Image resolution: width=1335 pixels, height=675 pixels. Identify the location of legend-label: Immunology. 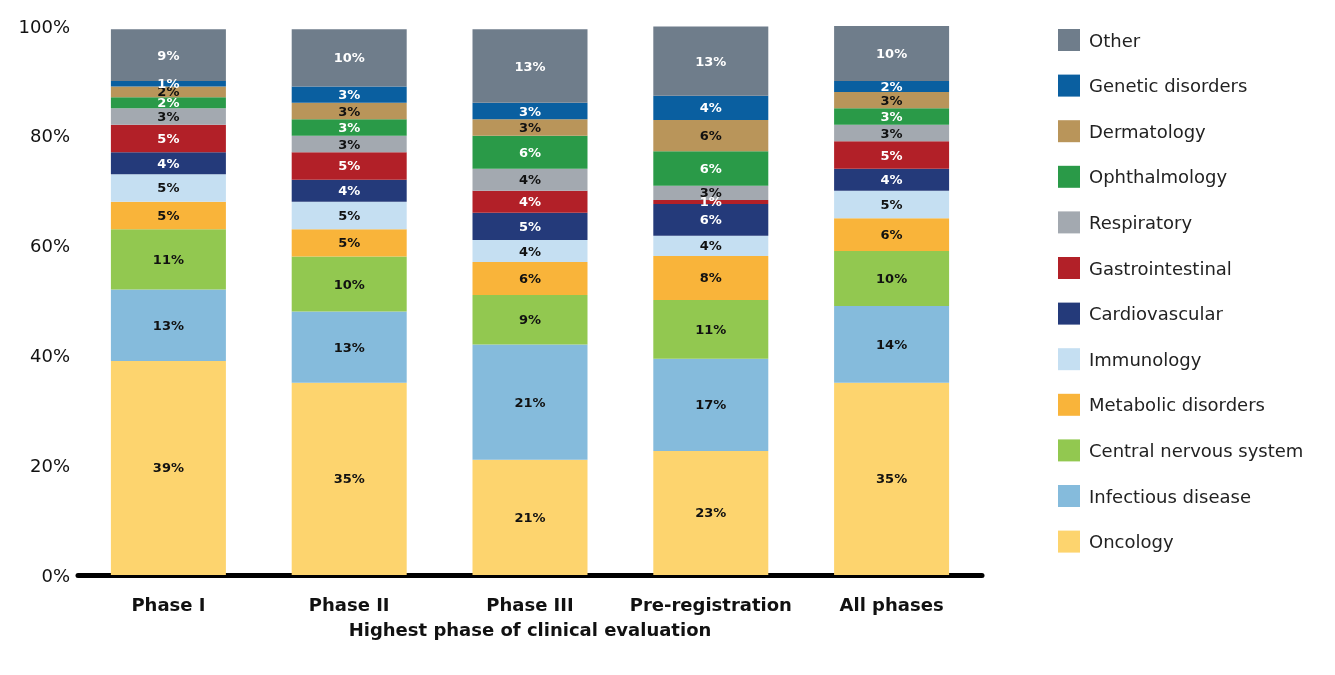
(1145, 359).